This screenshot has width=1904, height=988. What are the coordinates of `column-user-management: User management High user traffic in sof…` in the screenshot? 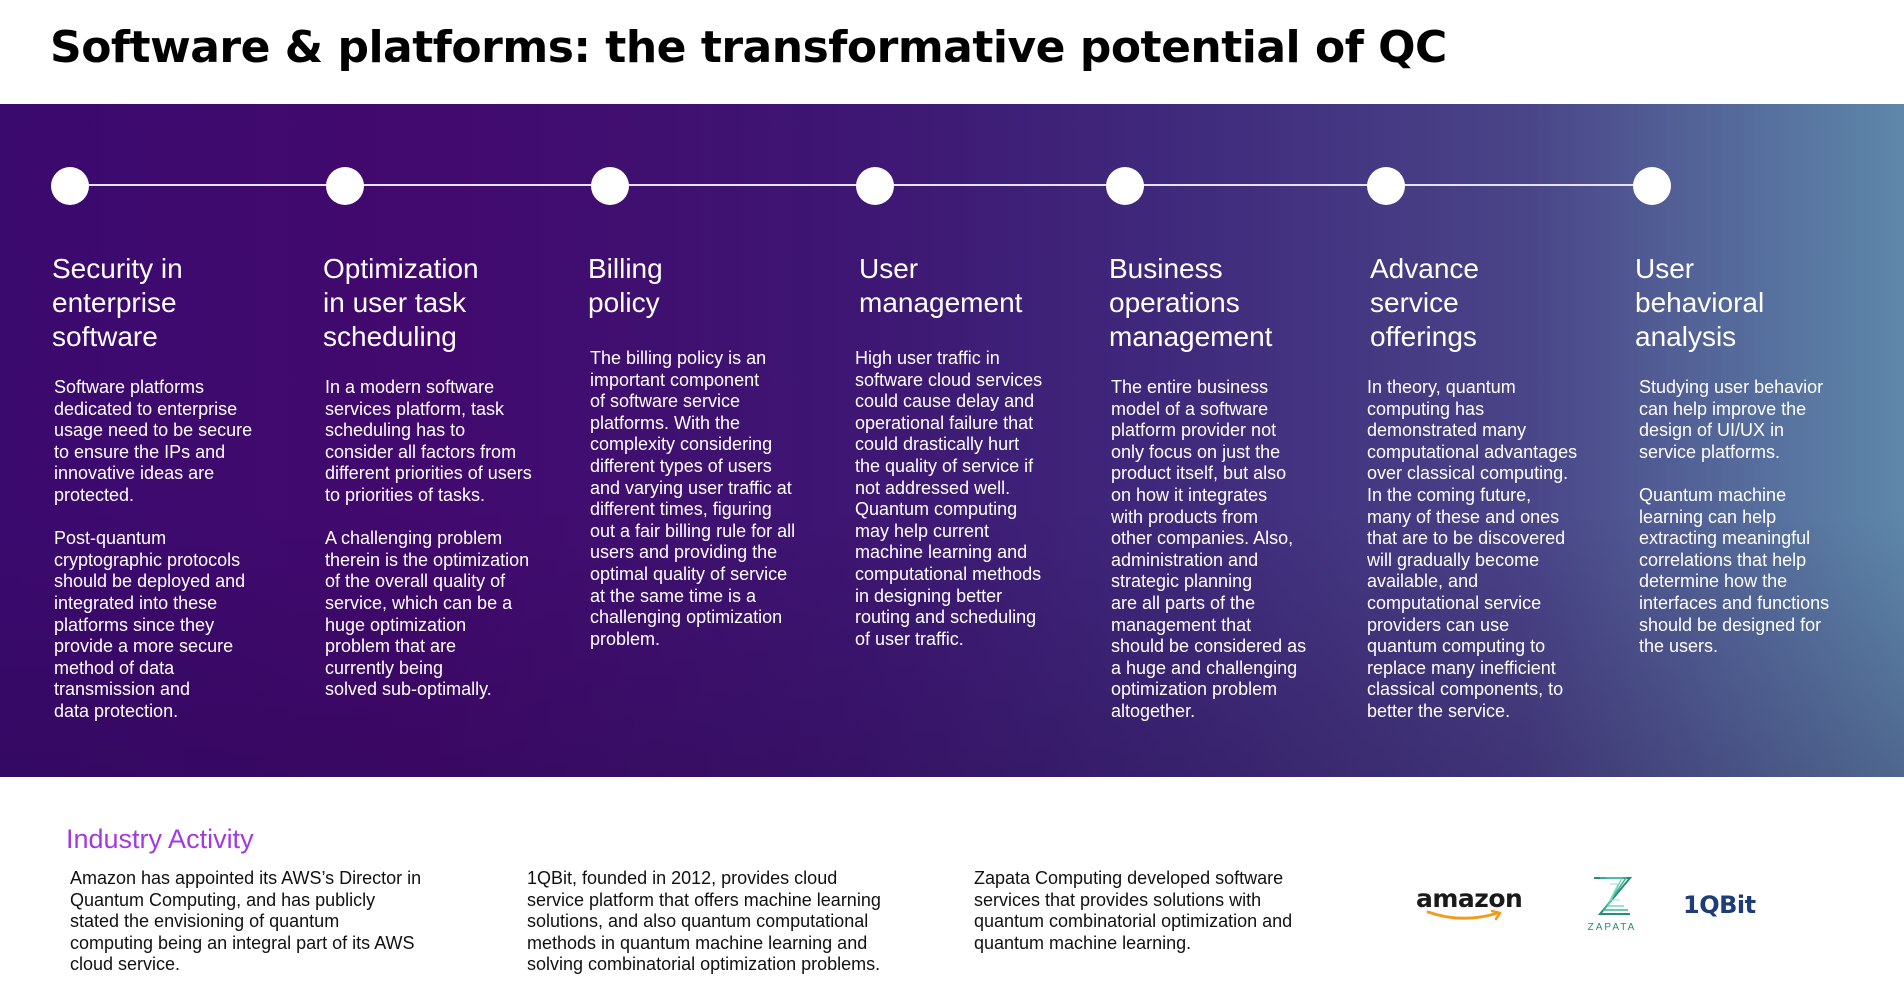 It's located at (977, 450).